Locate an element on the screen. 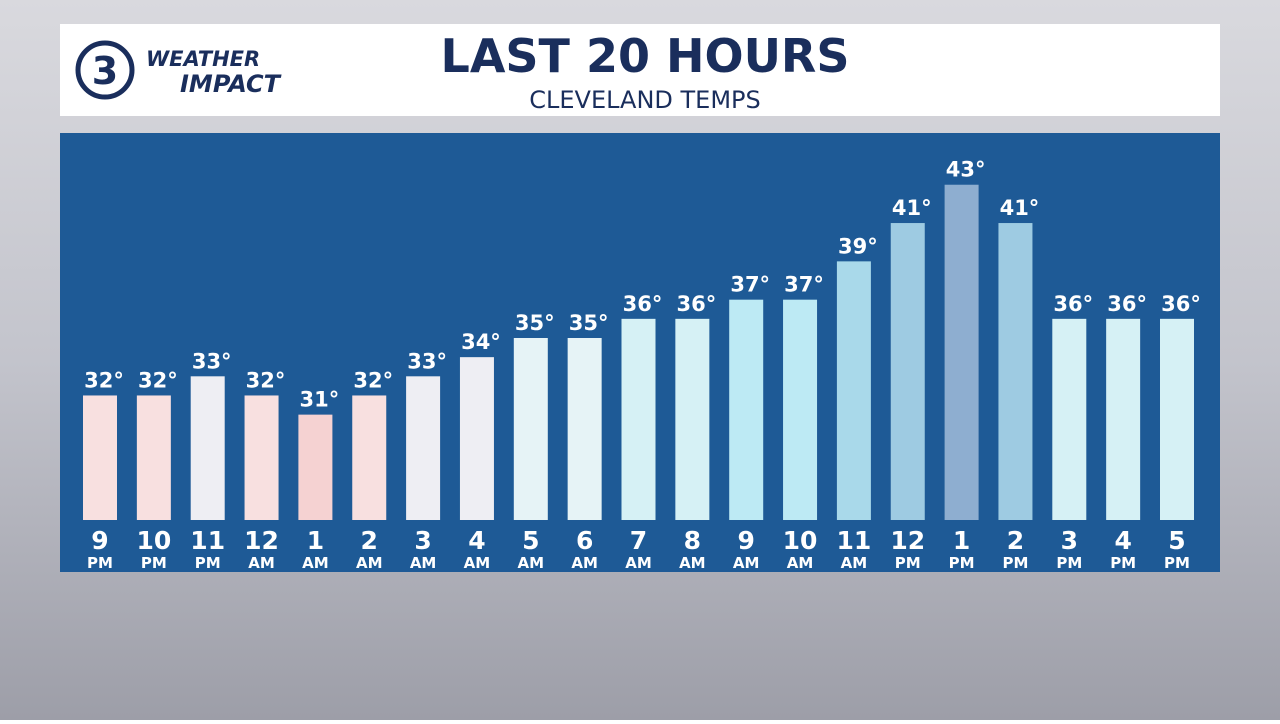 The image size is (1280, 724). value-label: 39° is located at coordinates (858, 246).